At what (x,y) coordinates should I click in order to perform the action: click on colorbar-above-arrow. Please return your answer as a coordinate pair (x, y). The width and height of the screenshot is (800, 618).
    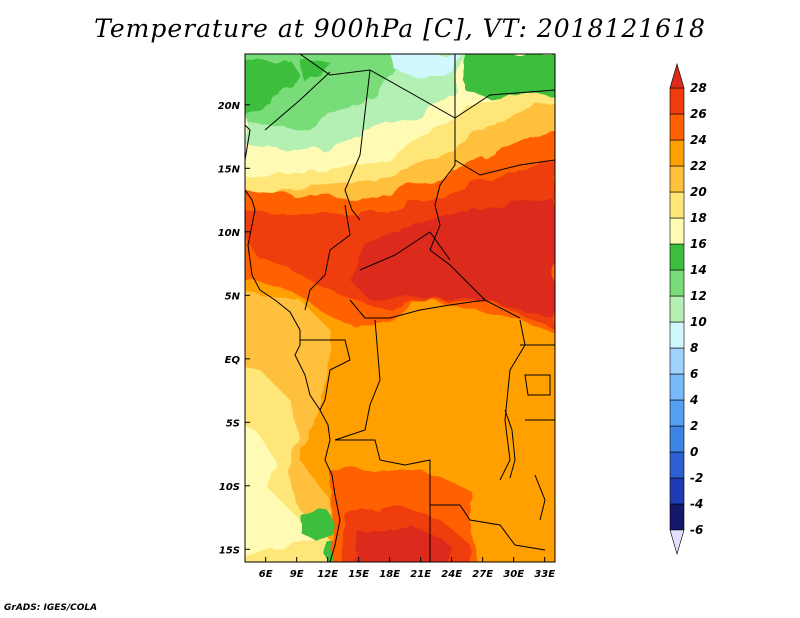
    Looking at the image, I should click on (677, 76).